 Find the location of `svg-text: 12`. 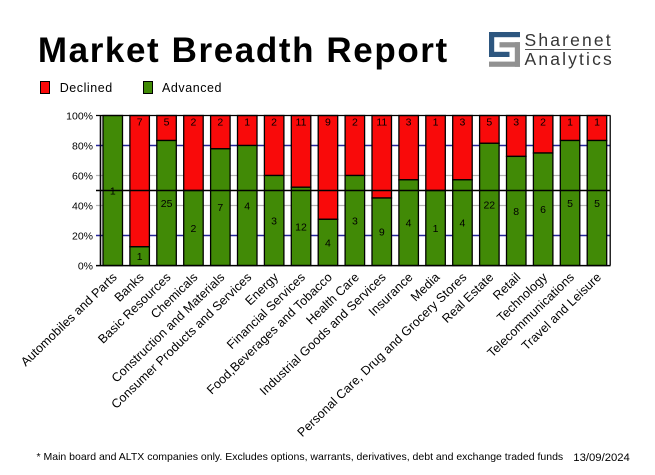

svg-text: 12 is located at coordinates (301, 227).